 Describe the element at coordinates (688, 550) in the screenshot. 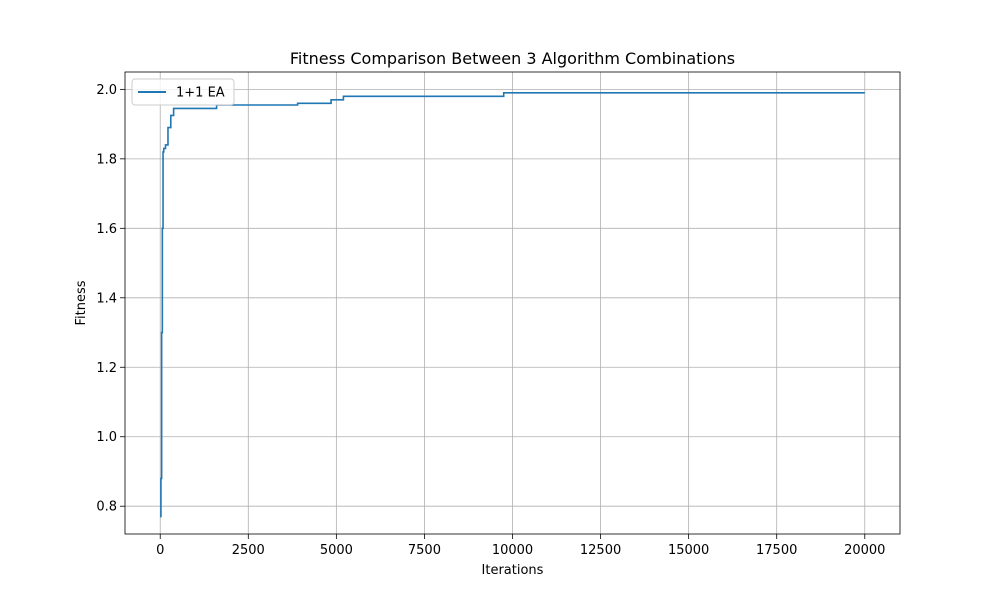

I see `x-tick-label: 15000` at that location.